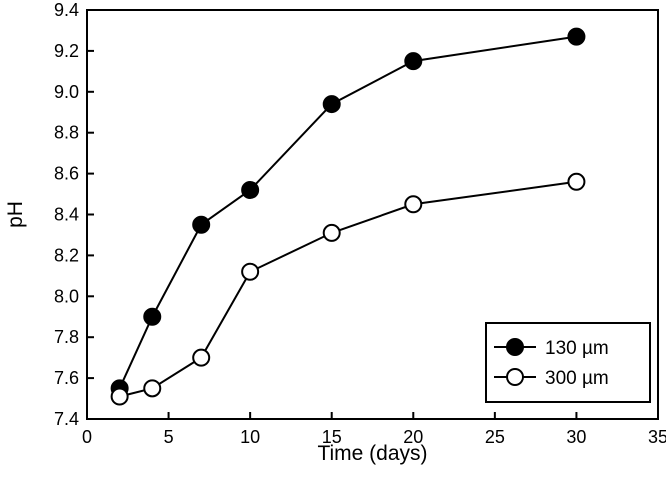  I want to click on y-tick-label: 8.6, so click(66, 174).